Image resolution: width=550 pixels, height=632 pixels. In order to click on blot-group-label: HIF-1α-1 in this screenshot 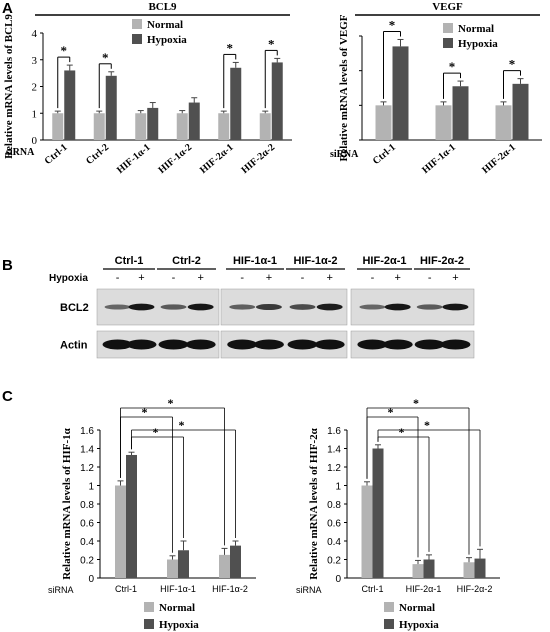, I will do `click(255, 261)`.